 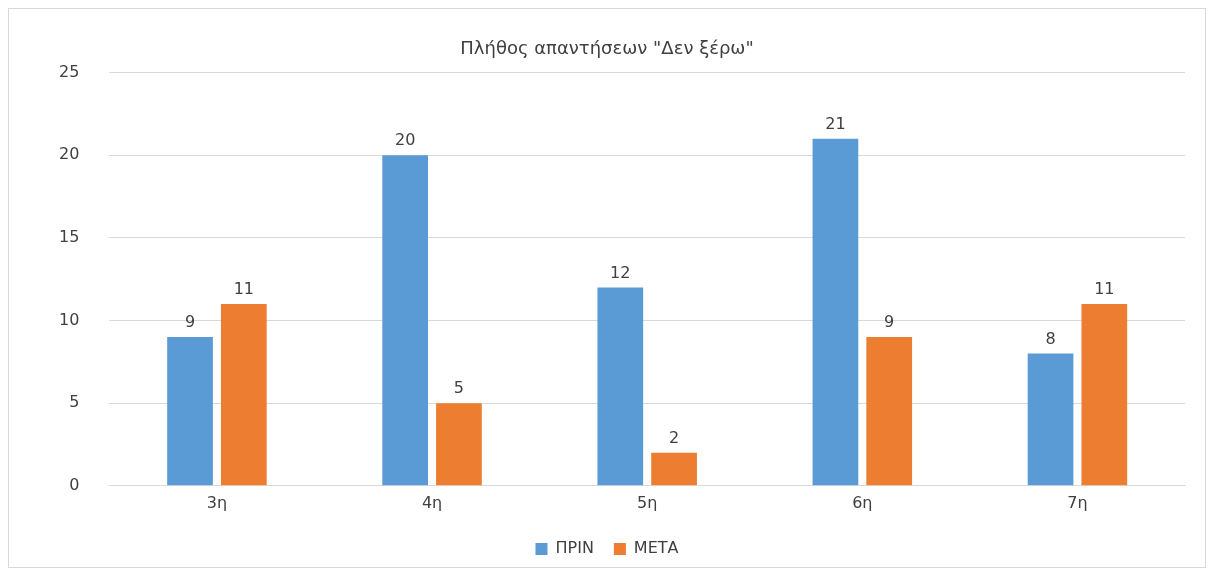 I want to click on x-tick-label: 5η, so click(x=647, y=502).